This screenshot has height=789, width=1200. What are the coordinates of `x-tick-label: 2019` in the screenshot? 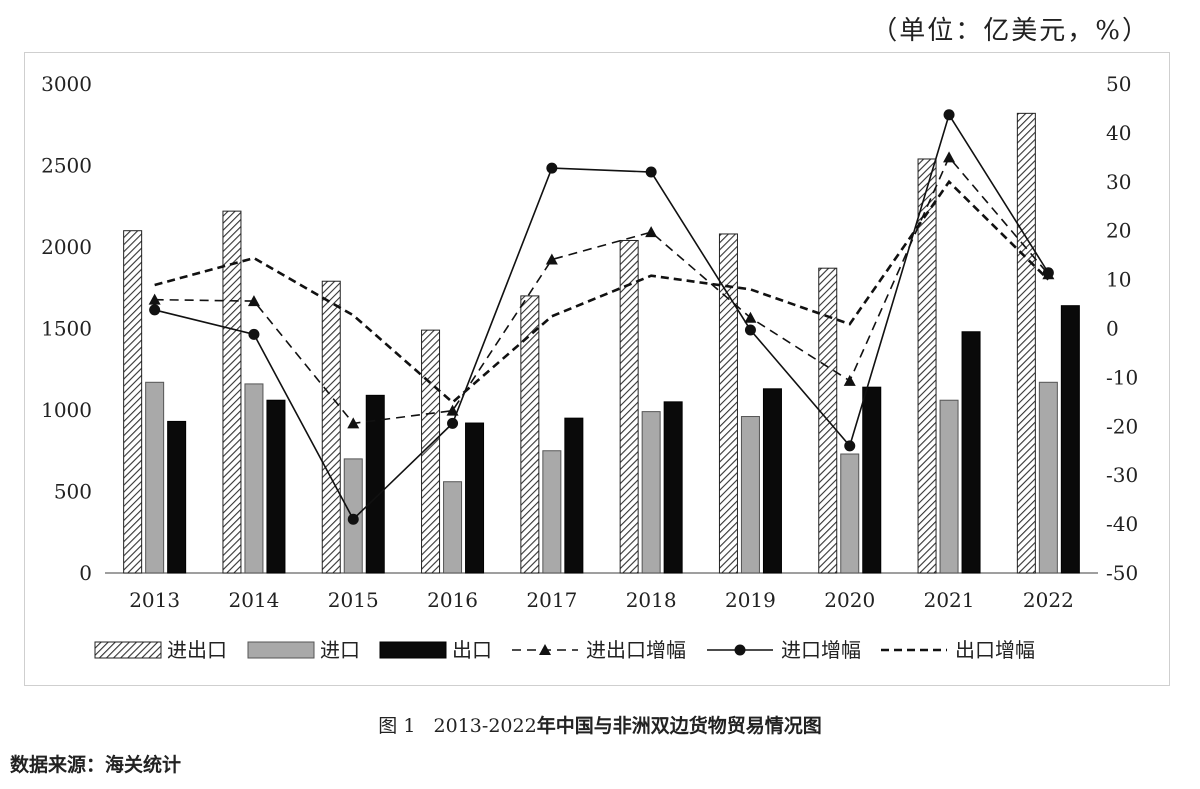 It's located at (750, 600).